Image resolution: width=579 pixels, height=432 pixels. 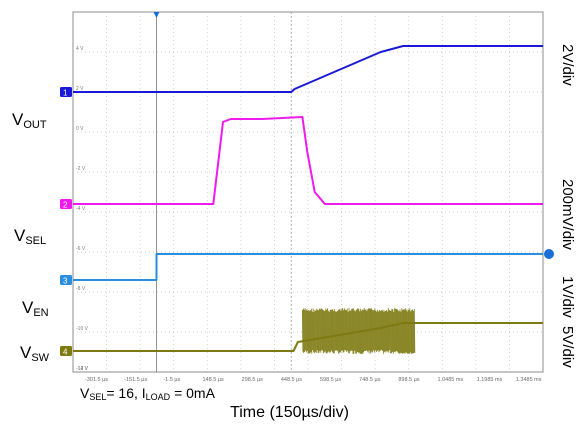 I want to click on channel-4-marker, so click(x=66, y=351).